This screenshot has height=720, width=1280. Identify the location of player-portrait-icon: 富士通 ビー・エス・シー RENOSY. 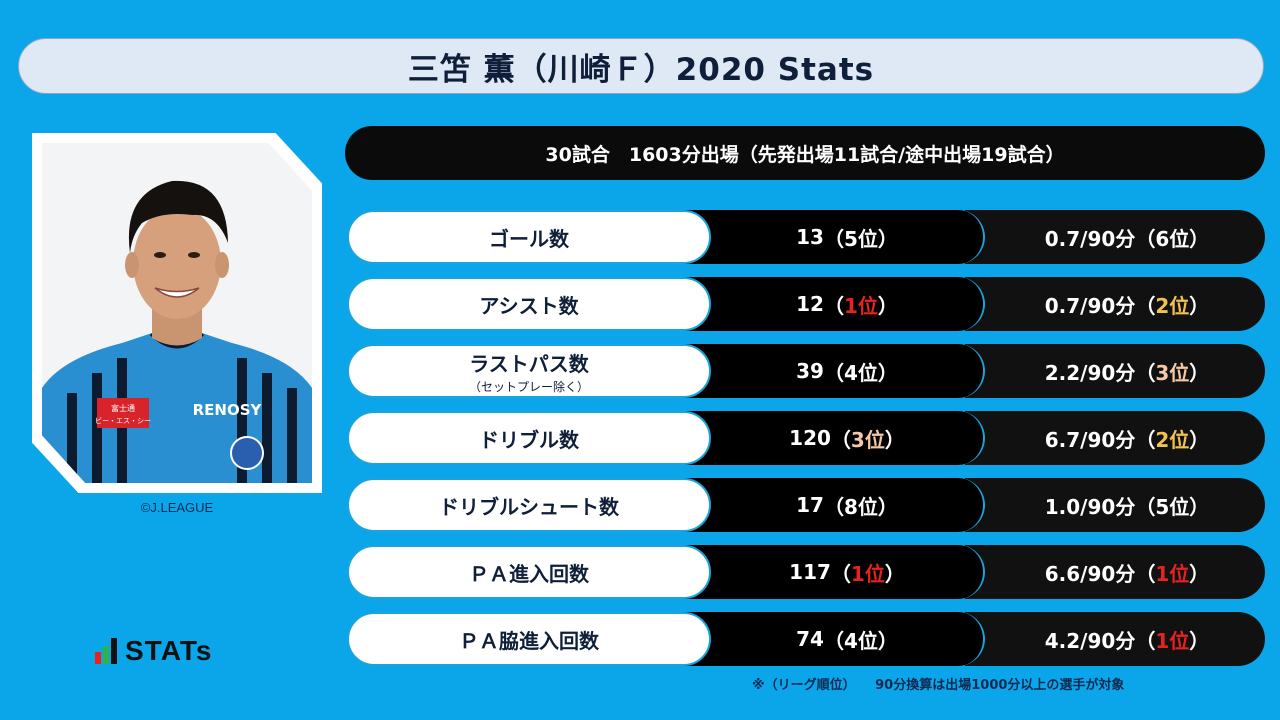
(177, 331).